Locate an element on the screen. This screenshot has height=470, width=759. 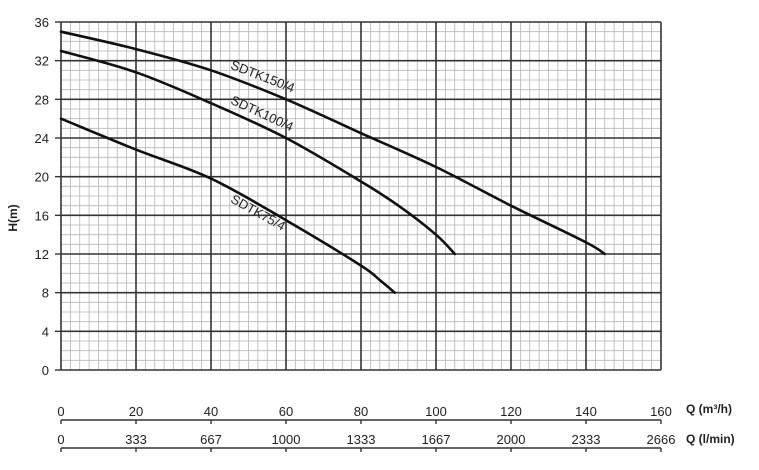
x-tick-label: 1667 is located at coordinates (436, 439).